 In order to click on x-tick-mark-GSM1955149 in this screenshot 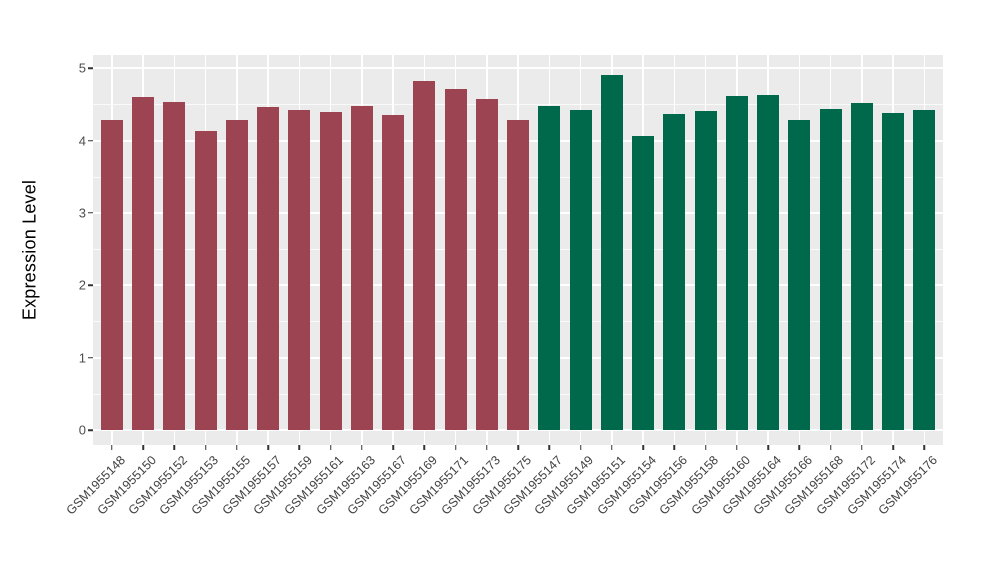, I will do `click(580, 447)`.